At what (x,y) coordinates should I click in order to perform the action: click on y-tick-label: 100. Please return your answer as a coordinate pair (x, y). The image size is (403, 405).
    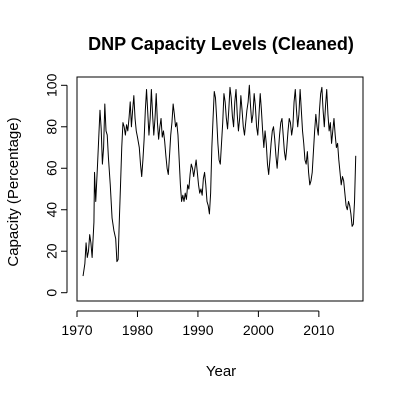
    Looking at the image, I should click on (52, 85).